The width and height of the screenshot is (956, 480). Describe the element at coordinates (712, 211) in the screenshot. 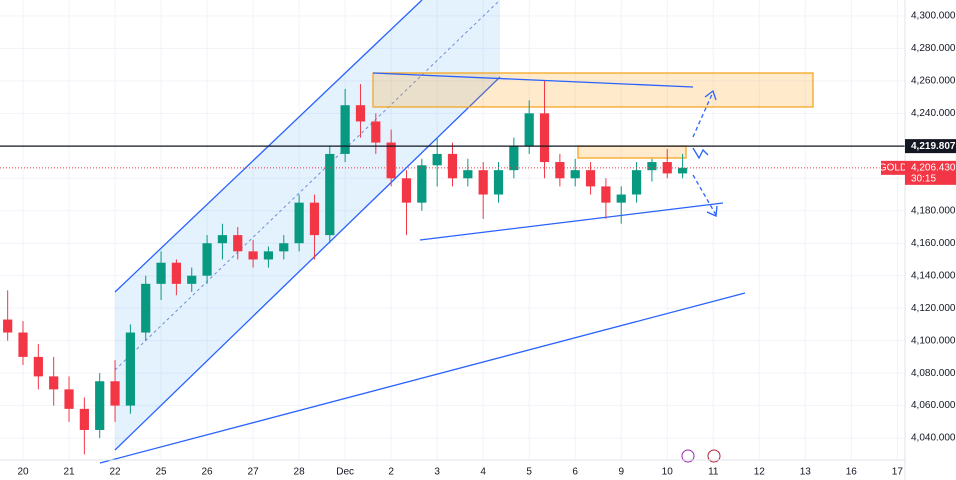

I see `arrow-down-head` at that location.